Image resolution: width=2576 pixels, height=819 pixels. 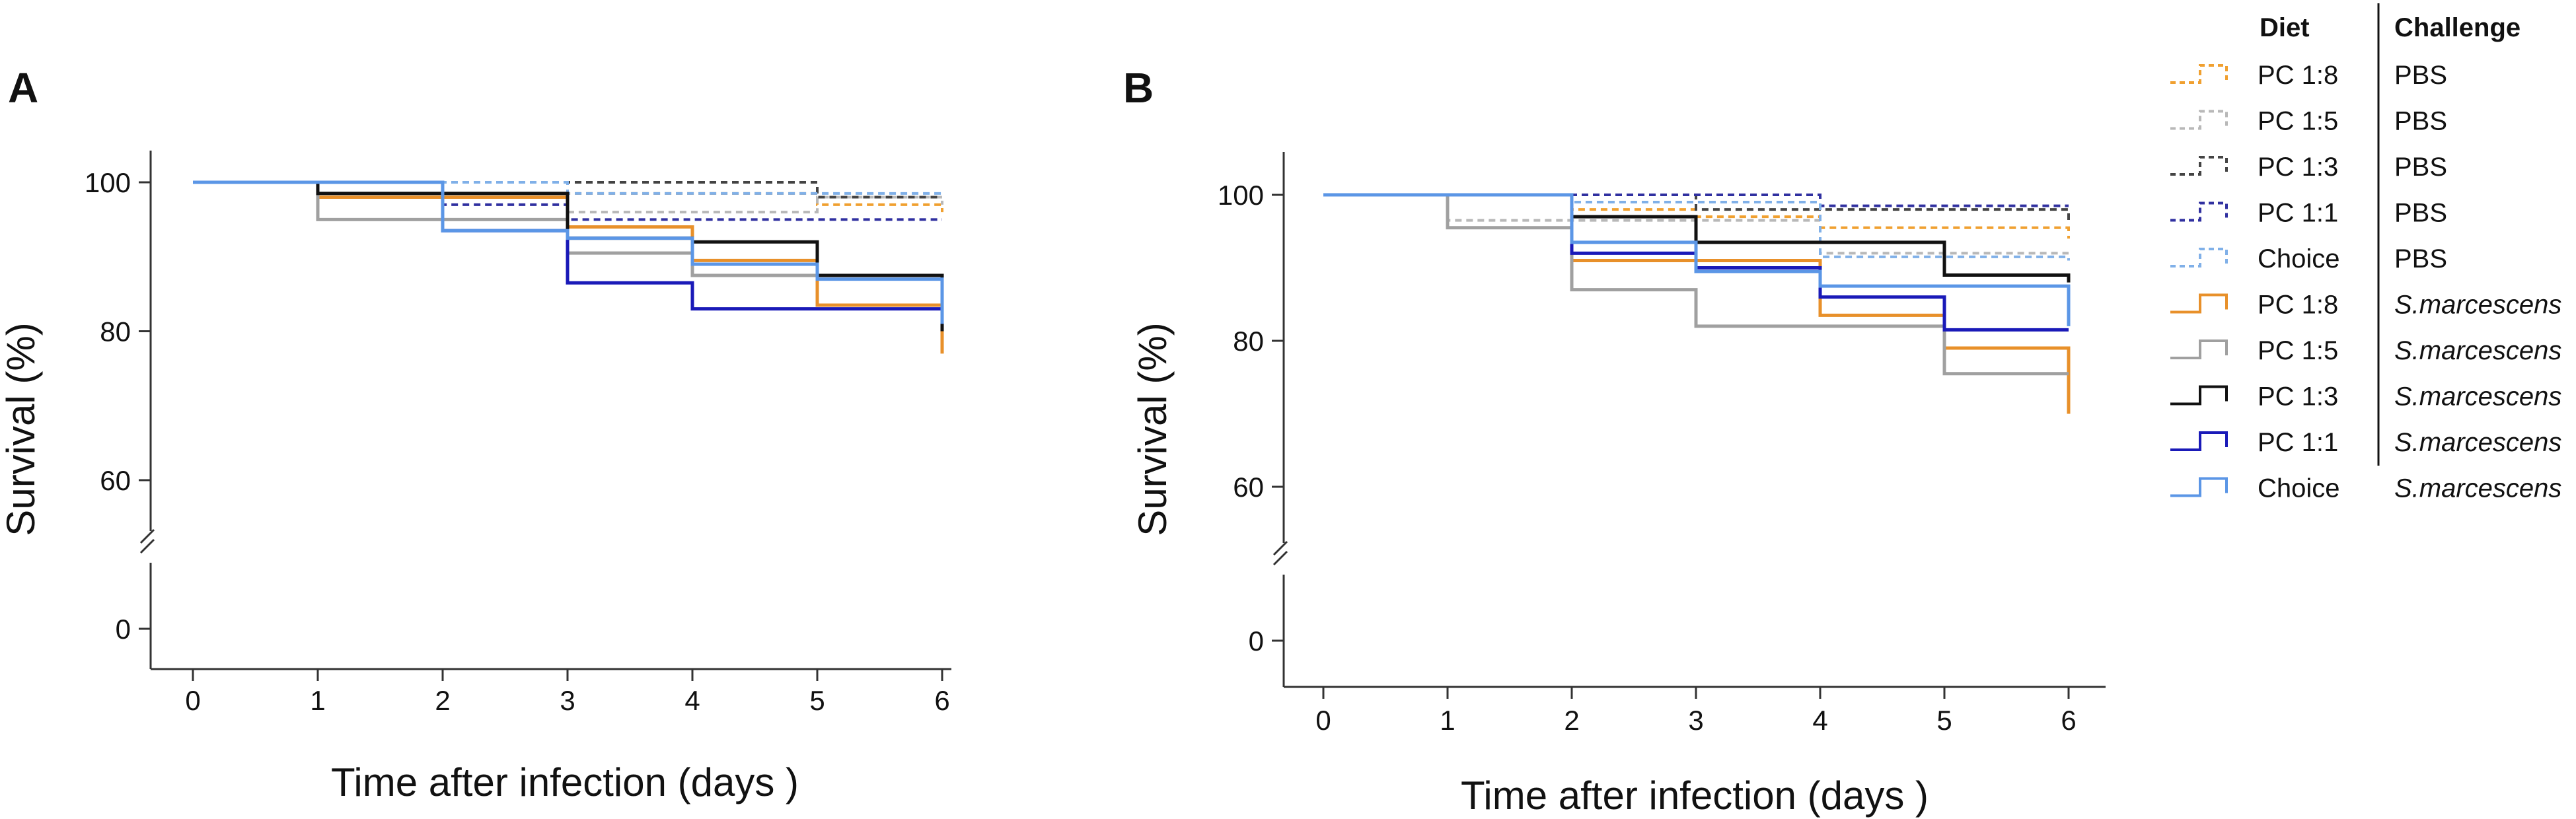 What do you see at coordinates (1695, 796) in the screenshot?
I see `panel-b-x-axis-title: Time after infection (days )` at bounding box center [1695, 796].